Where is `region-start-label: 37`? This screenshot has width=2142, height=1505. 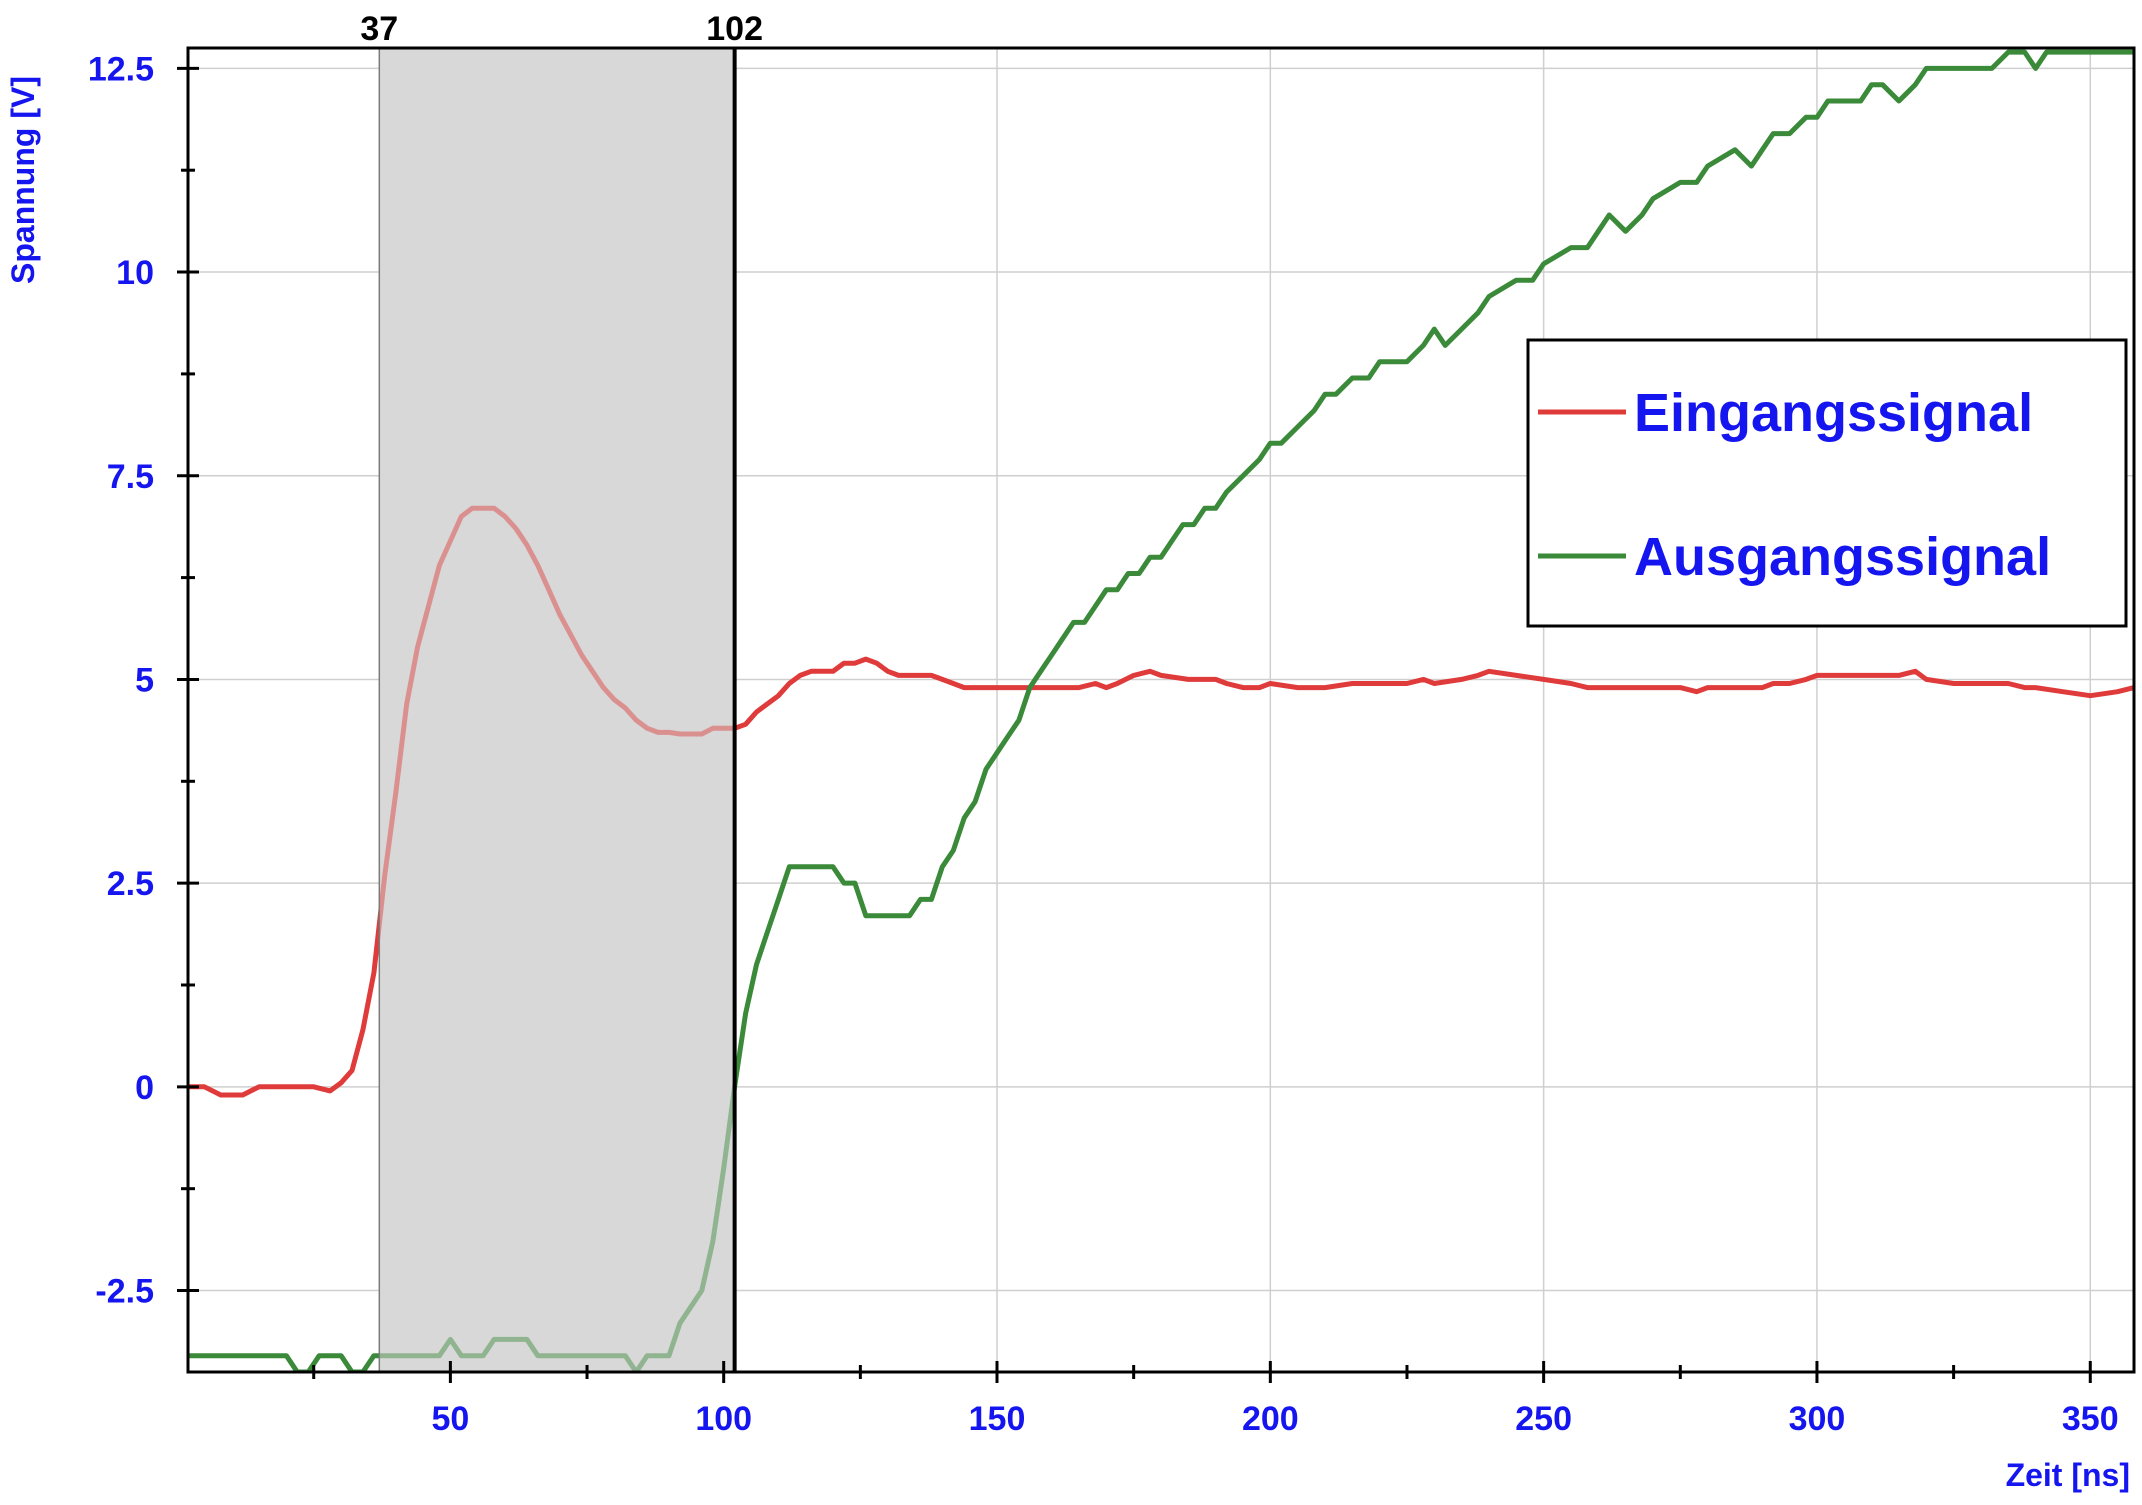 region-start-label: 37 is located at coordinates (379, 29).